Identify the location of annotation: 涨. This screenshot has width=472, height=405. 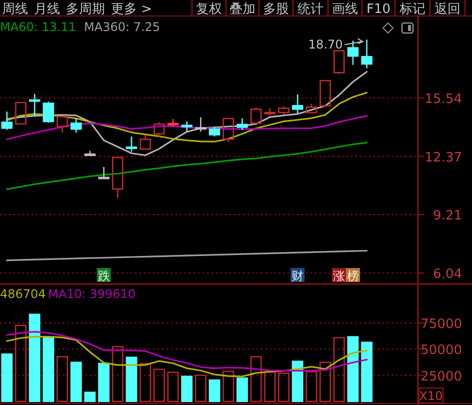
(339, 276).